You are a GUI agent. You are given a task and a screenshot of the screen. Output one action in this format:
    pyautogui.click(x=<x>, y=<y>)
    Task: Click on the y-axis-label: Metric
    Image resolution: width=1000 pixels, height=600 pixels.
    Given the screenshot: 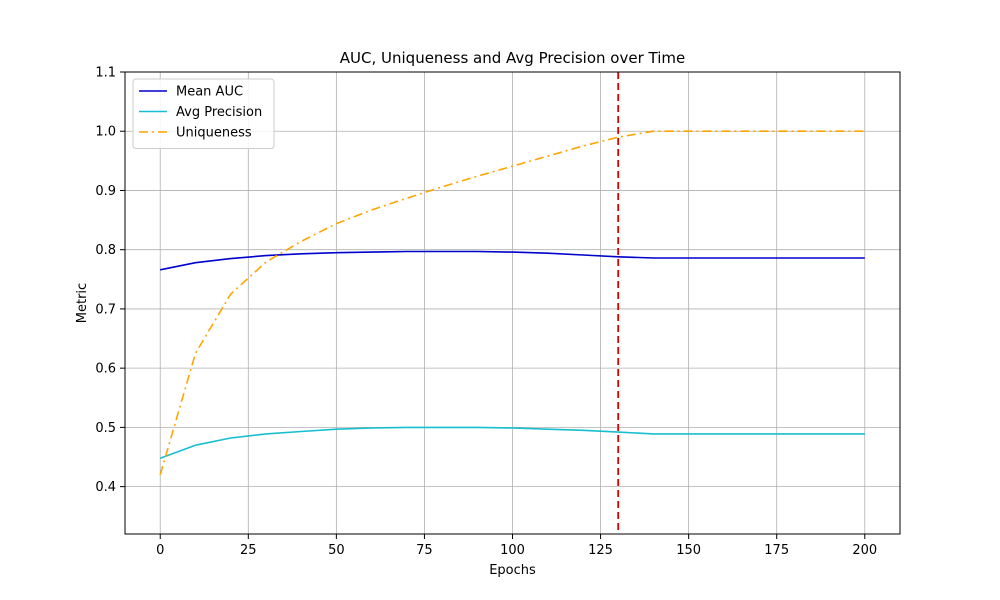 What is the action you would take?
    pyautogui.click(x=82, y=303)
    